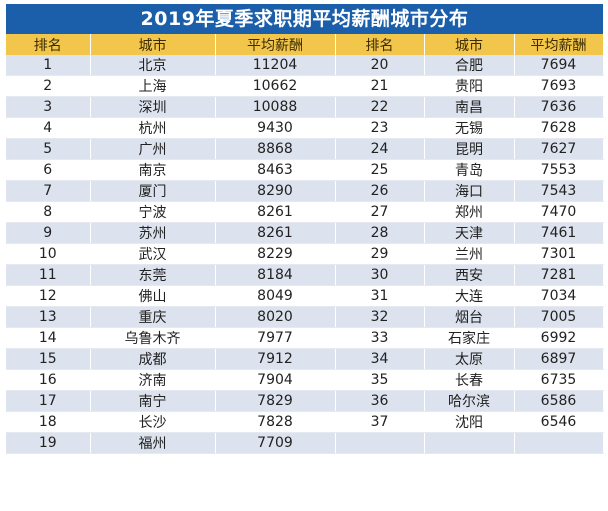  What do you see at coordinates (153, 422) in the screenshot?
I see `cell-city: 长沙` at bounding box center [153, 422].